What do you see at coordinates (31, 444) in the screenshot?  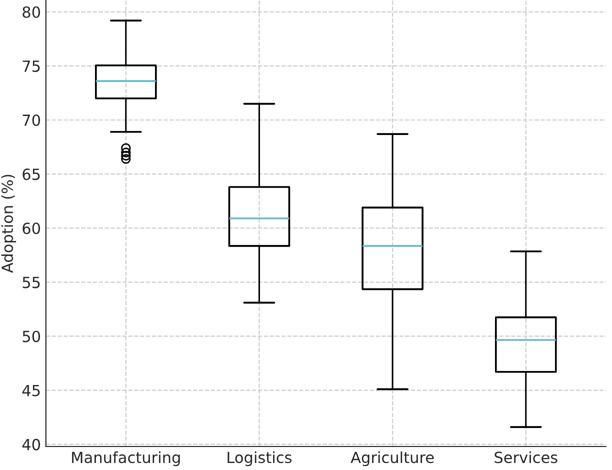 I see `y-tick-label: 40` at bounding box center [31, 444].